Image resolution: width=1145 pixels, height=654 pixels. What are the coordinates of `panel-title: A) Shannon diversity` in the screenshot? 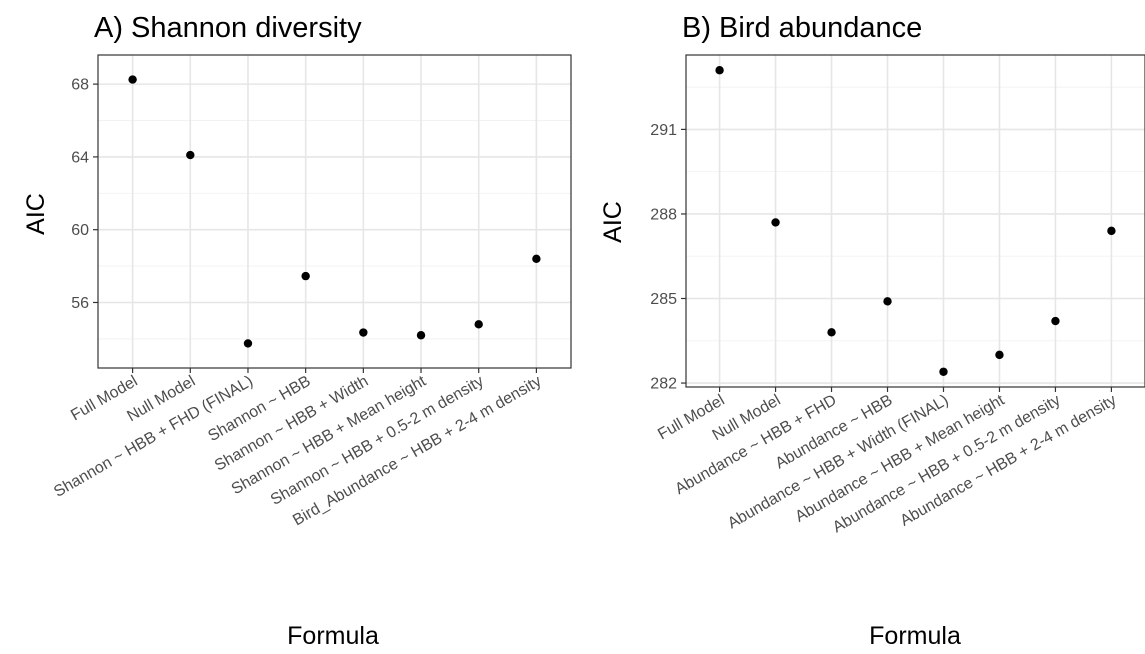 It's located at (228, 28).